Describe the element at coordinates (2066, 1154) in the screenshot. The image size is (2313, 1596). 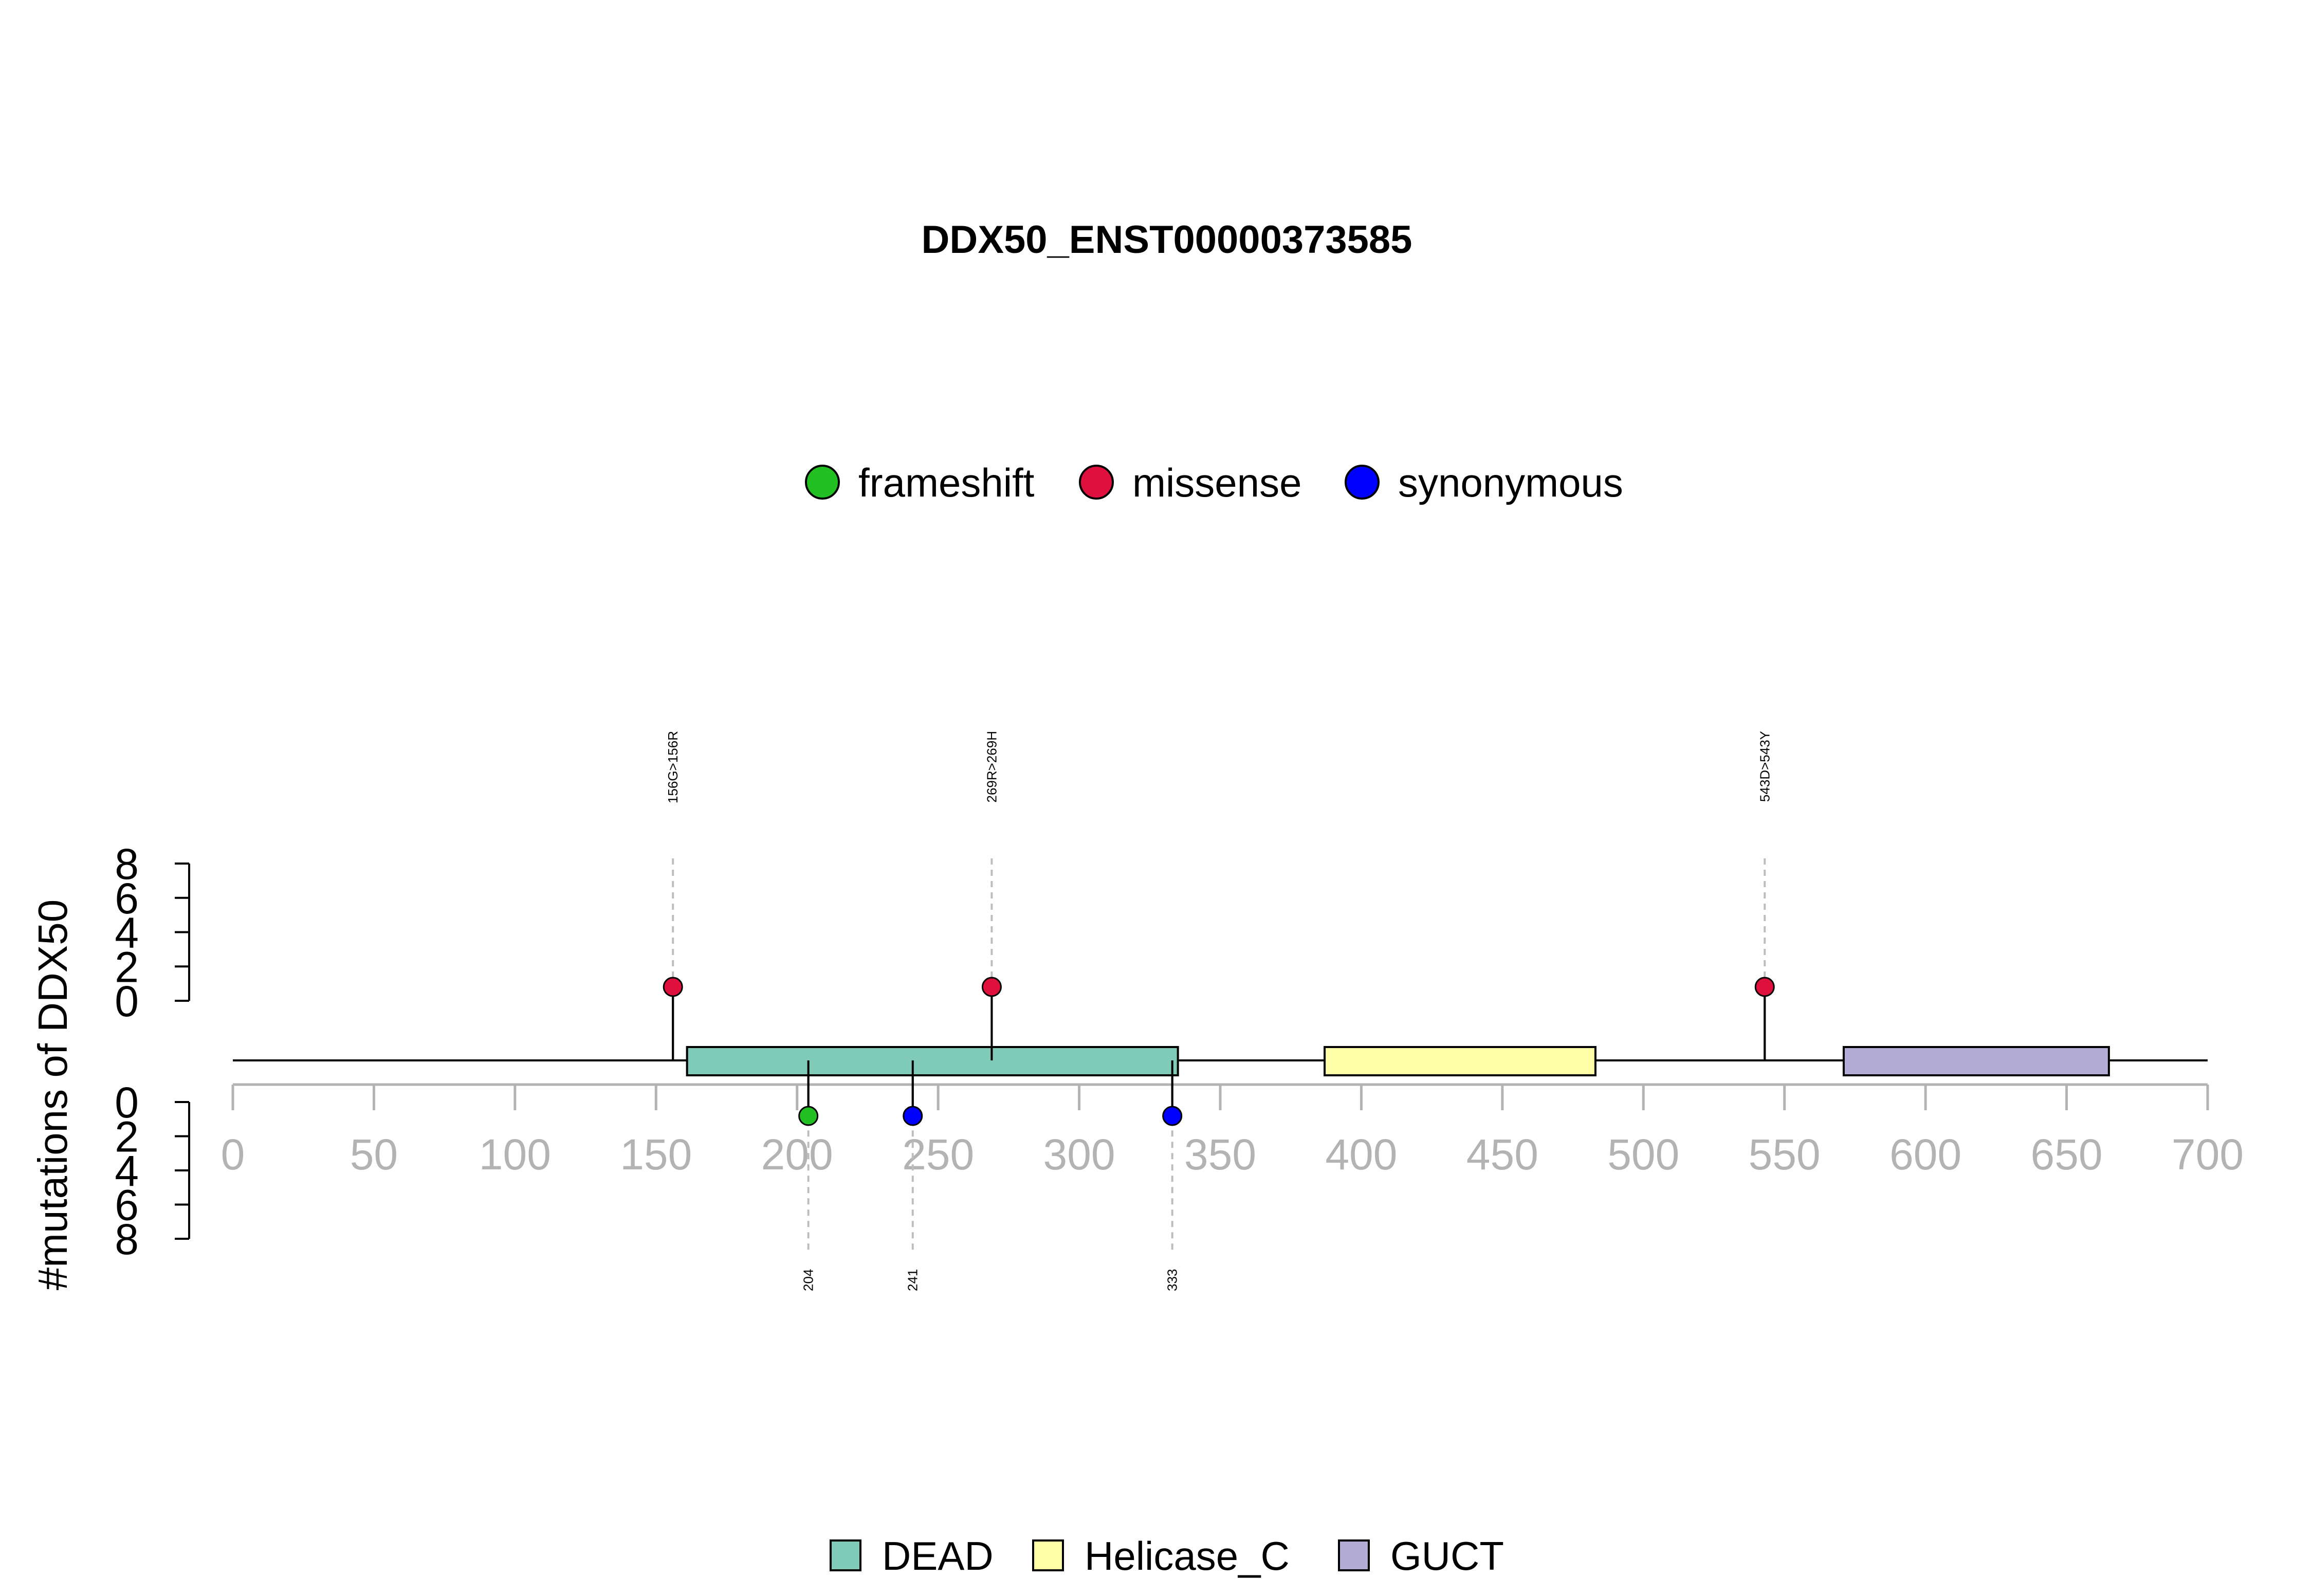
I see `x-tick-label: 650` at that location.